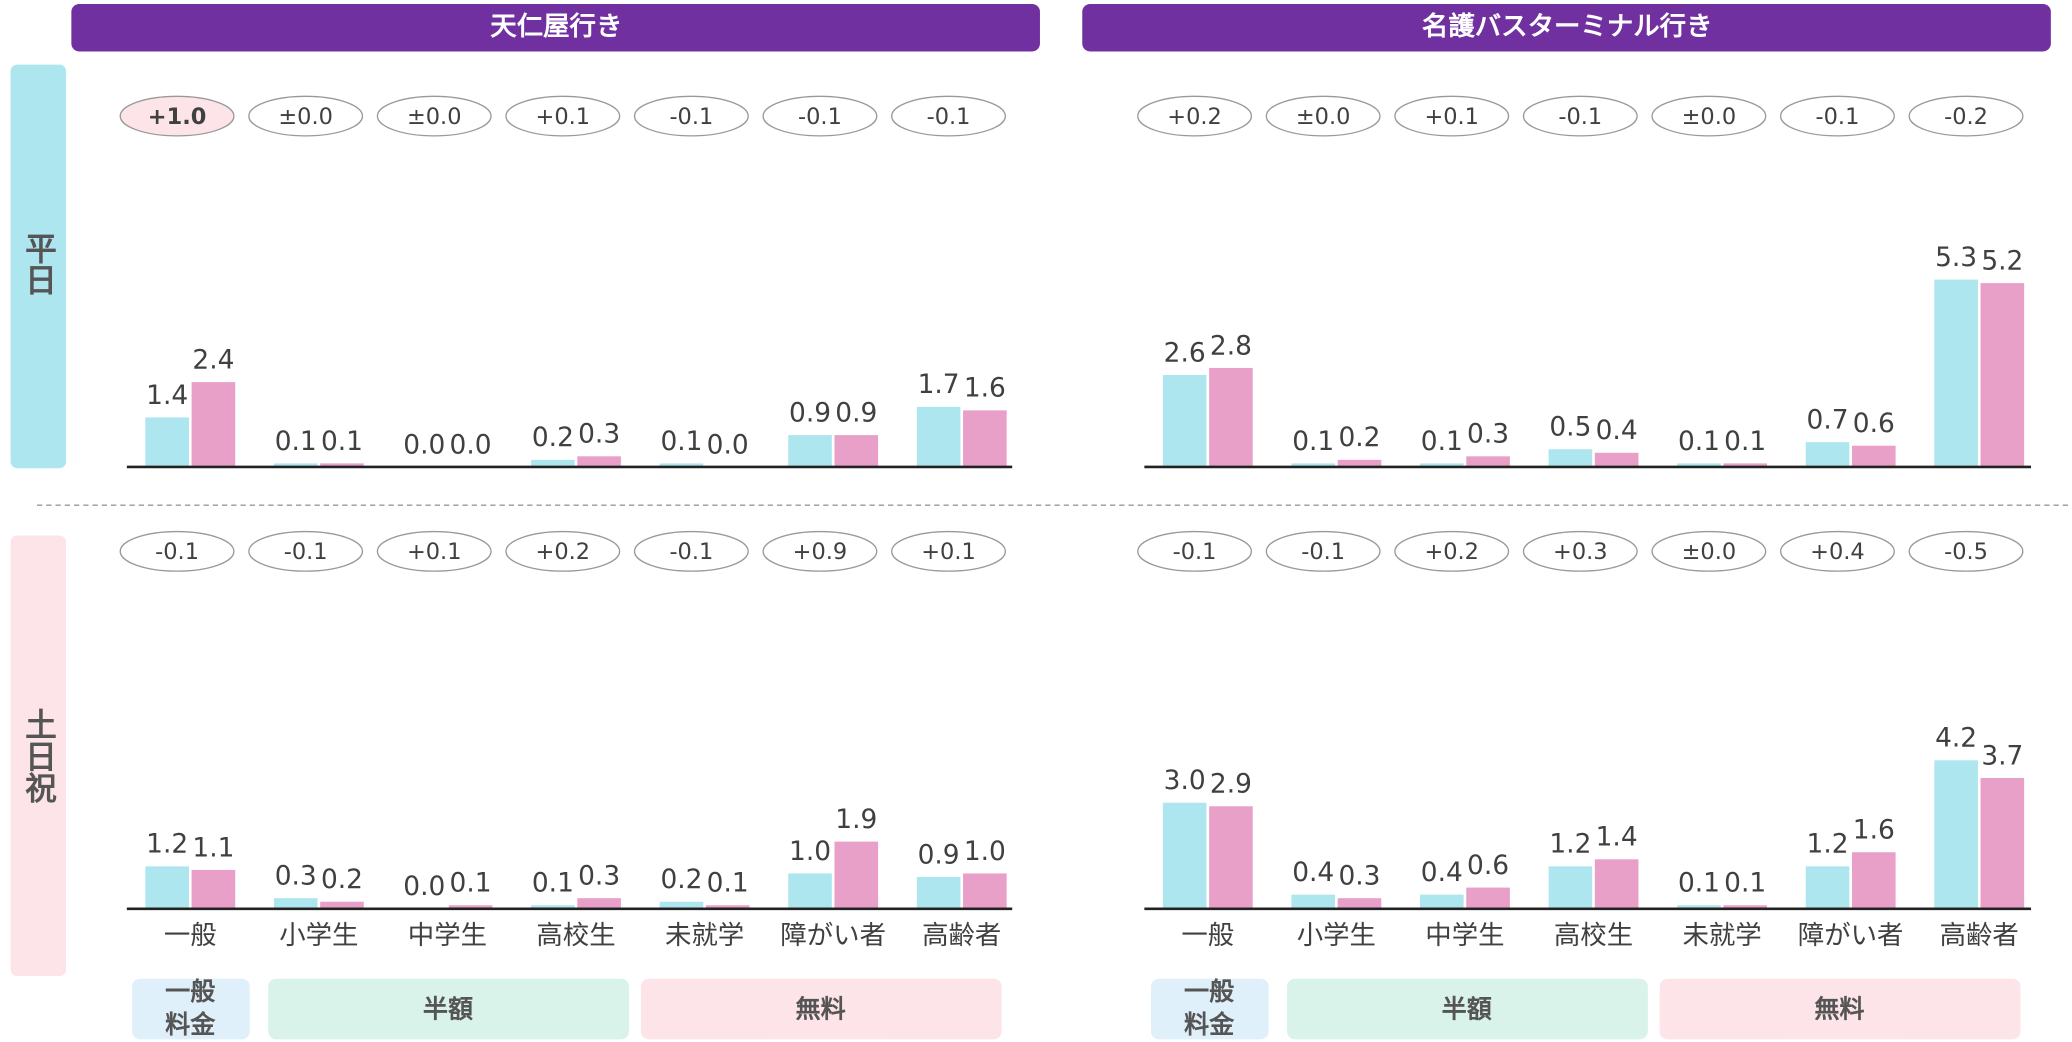  What do you see at coordinates (318, 935) in the screenshot?
I see `category-label: 小学生` at bounding box center [318, 935].